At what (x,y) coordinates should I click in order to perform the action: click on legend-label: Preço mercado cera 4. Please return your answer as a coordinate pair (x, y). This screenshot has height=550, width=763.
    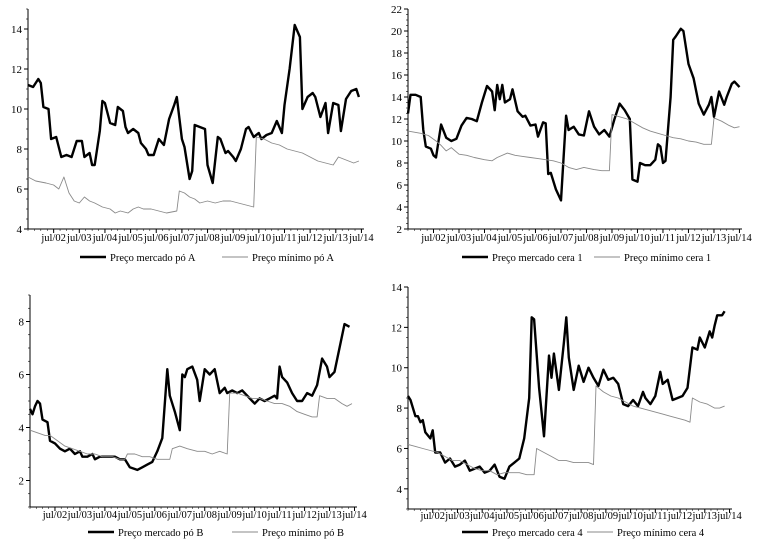
    Looking at the image, I should click on (537, 533).